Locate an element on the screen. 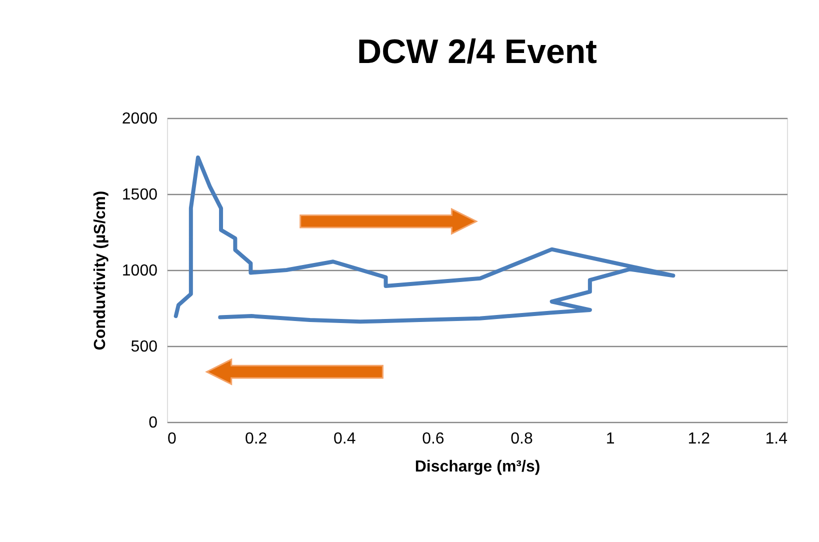  x-tick-label: 1.4 is located at coordinates (776, 439).